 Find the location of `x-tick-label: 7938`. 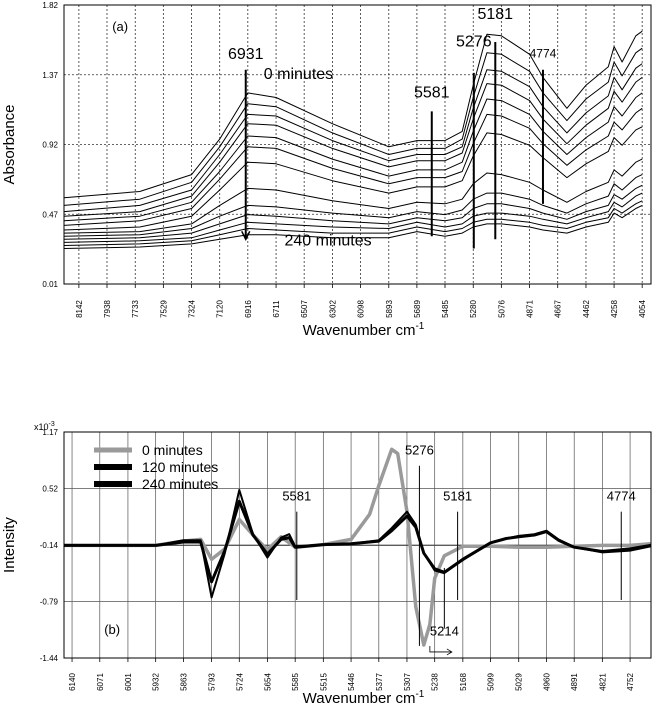

x-tick-label: 7938 is located at coordinates (107, 309).